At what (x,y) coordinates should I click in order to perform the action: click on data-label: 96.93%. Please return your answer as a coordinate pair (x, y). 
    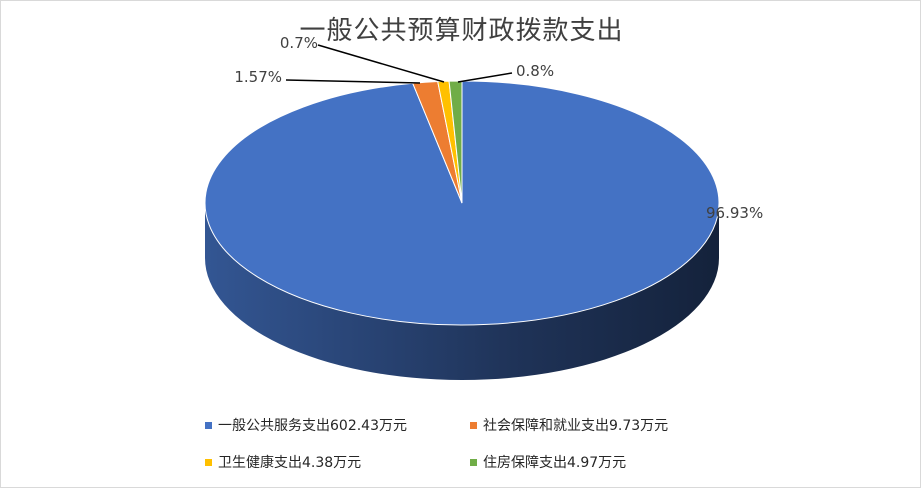
    Looking at the image, I should click on (734, 213).